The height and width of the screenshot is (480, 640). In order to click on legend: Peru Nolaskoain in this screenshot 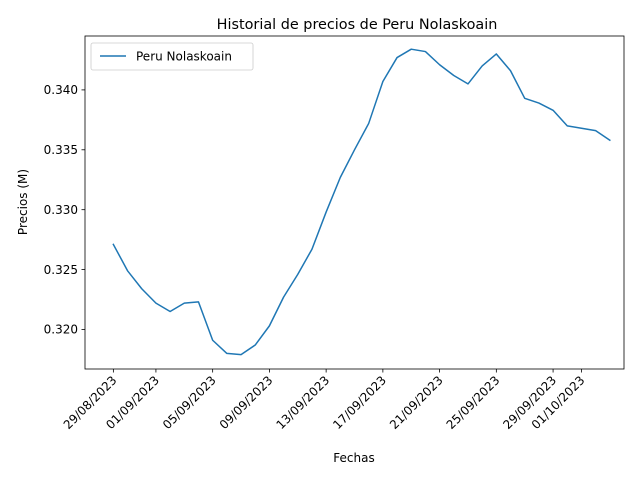, I will do `click(172, 56)`.